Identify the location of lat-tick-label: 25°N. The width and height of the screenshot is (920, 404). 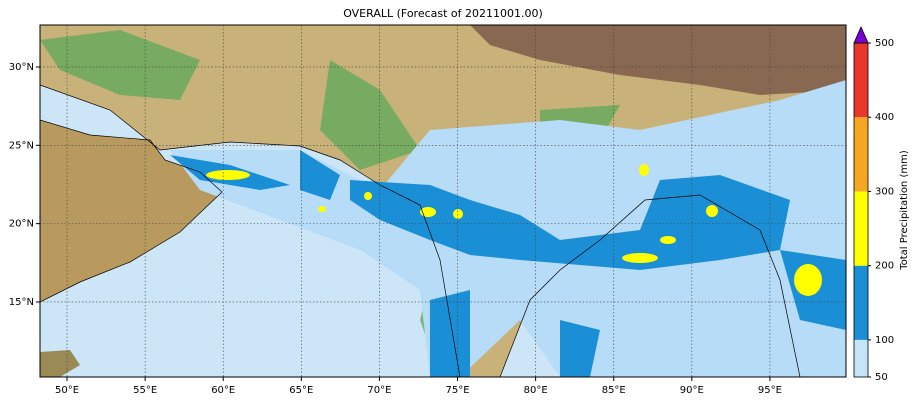
(21, 145).